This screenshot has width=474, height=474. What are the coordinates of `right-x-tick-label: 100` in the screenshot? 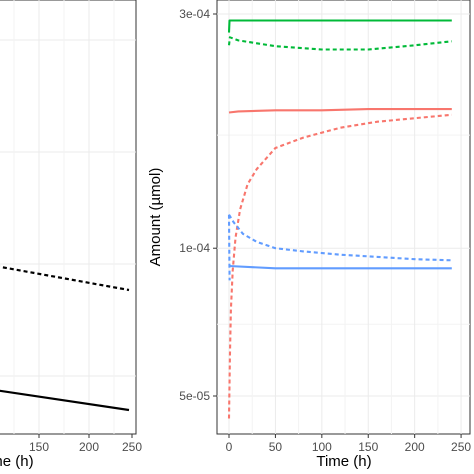 It's located at (322, 447).